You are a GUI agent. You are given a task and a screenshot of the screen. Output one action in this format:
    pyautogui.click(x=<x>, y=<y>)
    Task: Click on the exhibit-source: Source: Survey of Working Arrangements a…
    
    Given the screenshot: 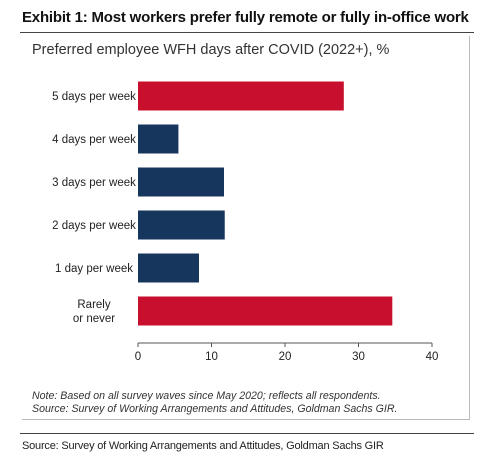 What is the action you would take?
    pyautogui.click(x=203, y=446)
    